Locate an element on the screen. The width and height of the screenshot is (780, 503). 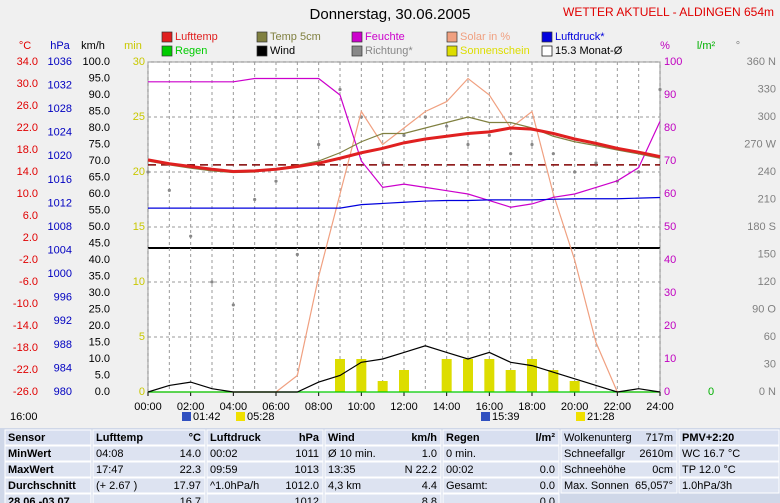
axis-tick-label: 0.0 is located at coordinates (102, 392).